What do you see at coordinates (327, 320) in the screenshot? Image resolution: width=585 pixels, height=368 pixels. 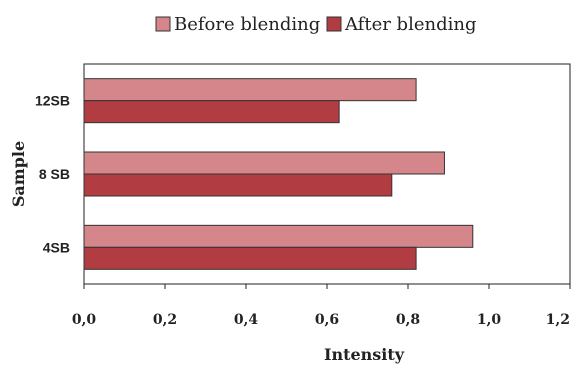 I see `x-tick-label: 0,6` at bounding box center [327, 320].